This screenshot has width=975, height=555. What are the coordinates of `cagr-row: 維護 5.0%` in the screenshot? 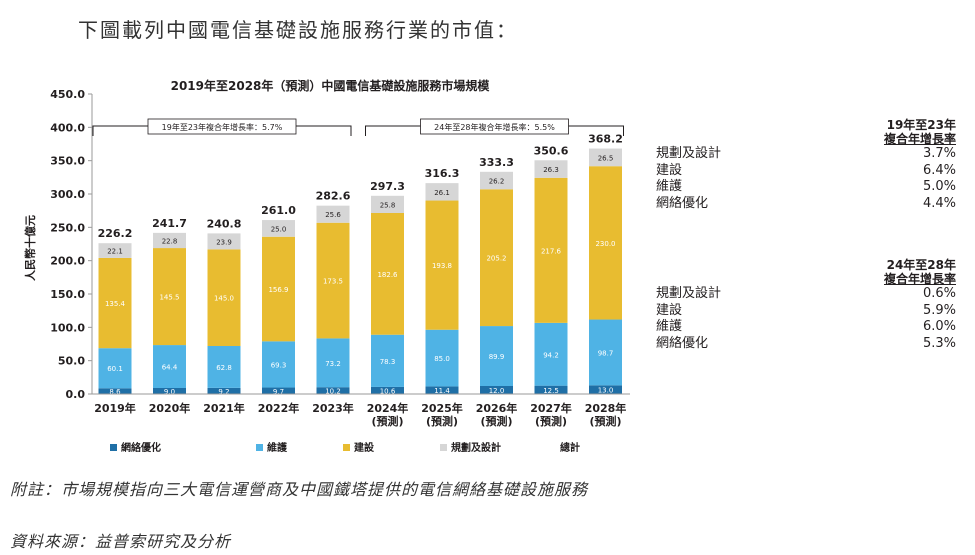 It's located at (806, 187).